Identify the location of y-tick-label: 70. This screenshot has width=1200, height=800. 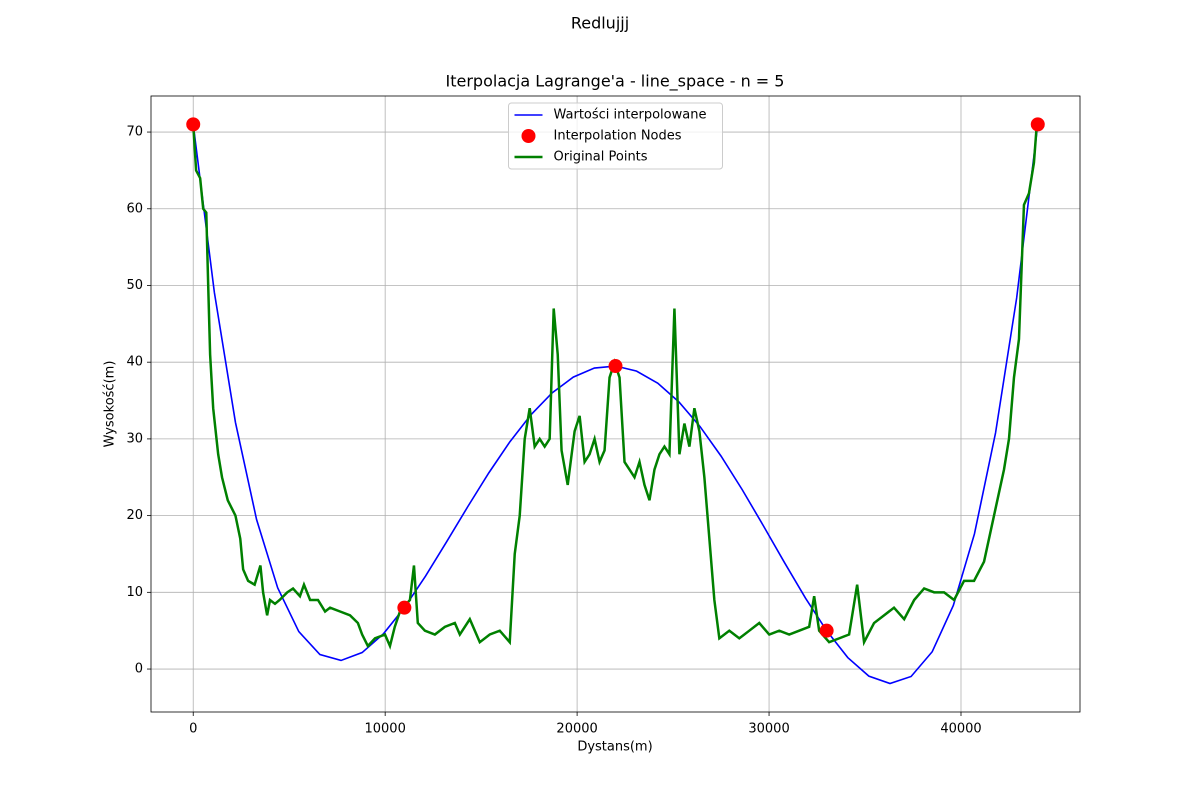
(134, 132).